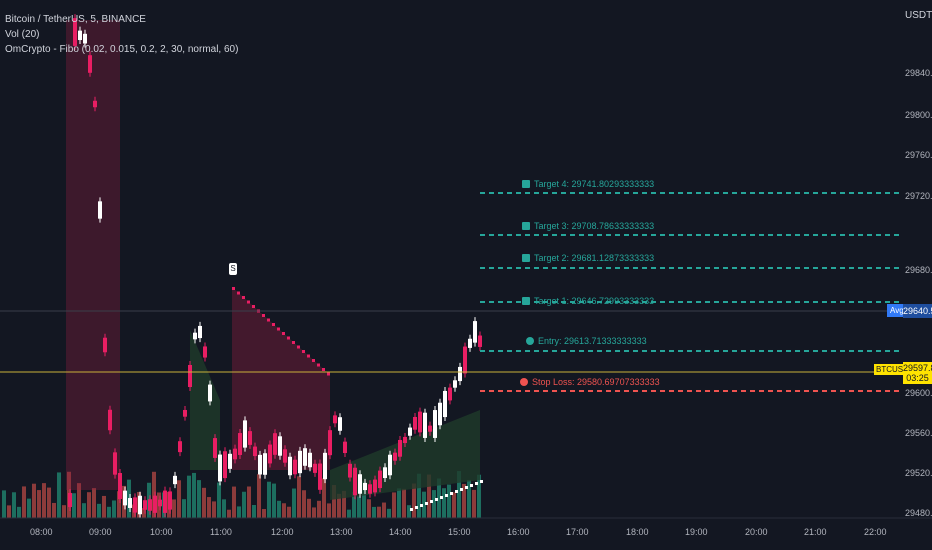  What do you see at coordinates (918, 15) in the screenshot?
I see `price-axis-currency: USDT` at bounding box center [918, 15].